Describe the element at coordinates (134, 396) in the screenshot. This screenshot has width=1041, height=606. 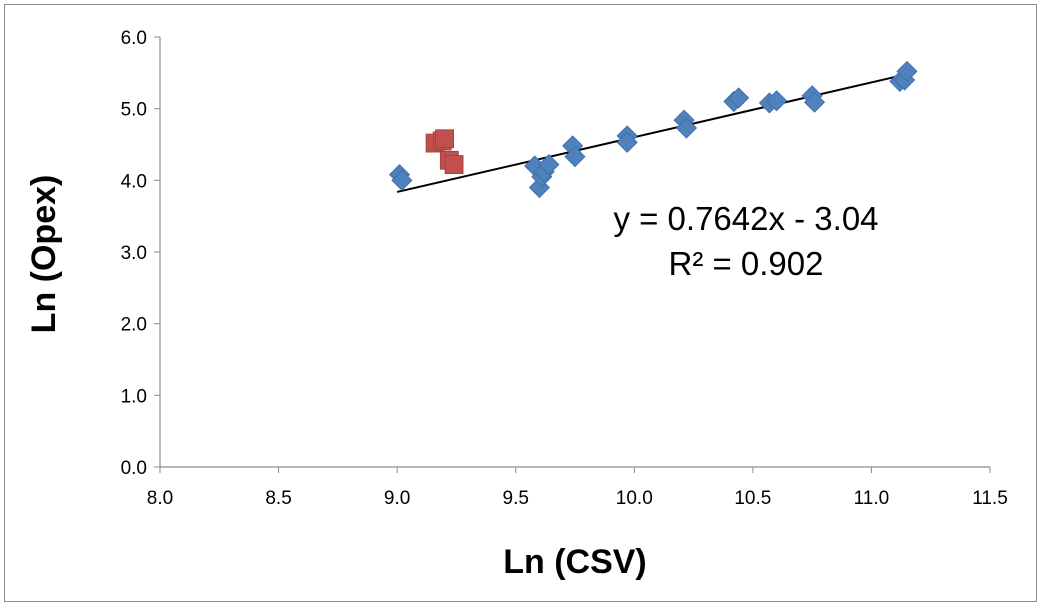
I see `y-tick-label: 1.0` at that location.